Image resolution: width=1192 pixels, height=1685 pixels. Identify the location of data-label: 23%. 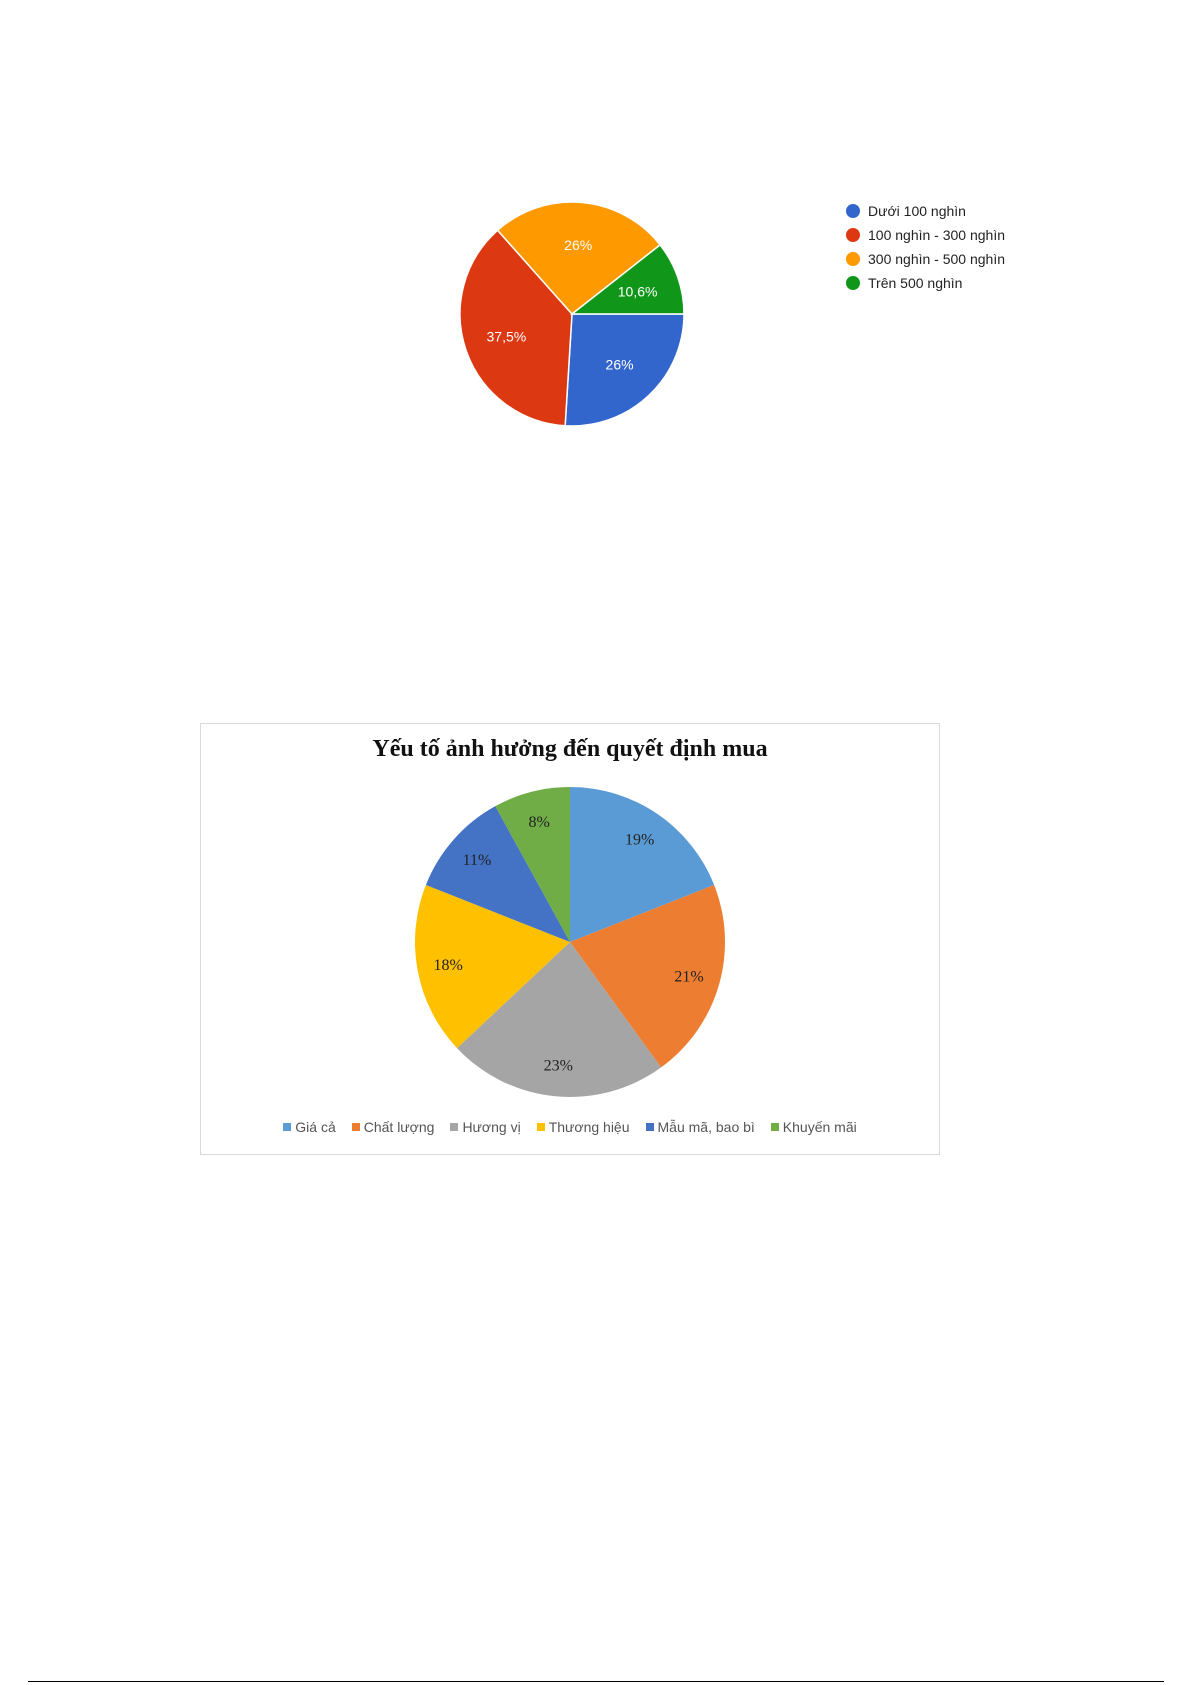
(558, 1065).